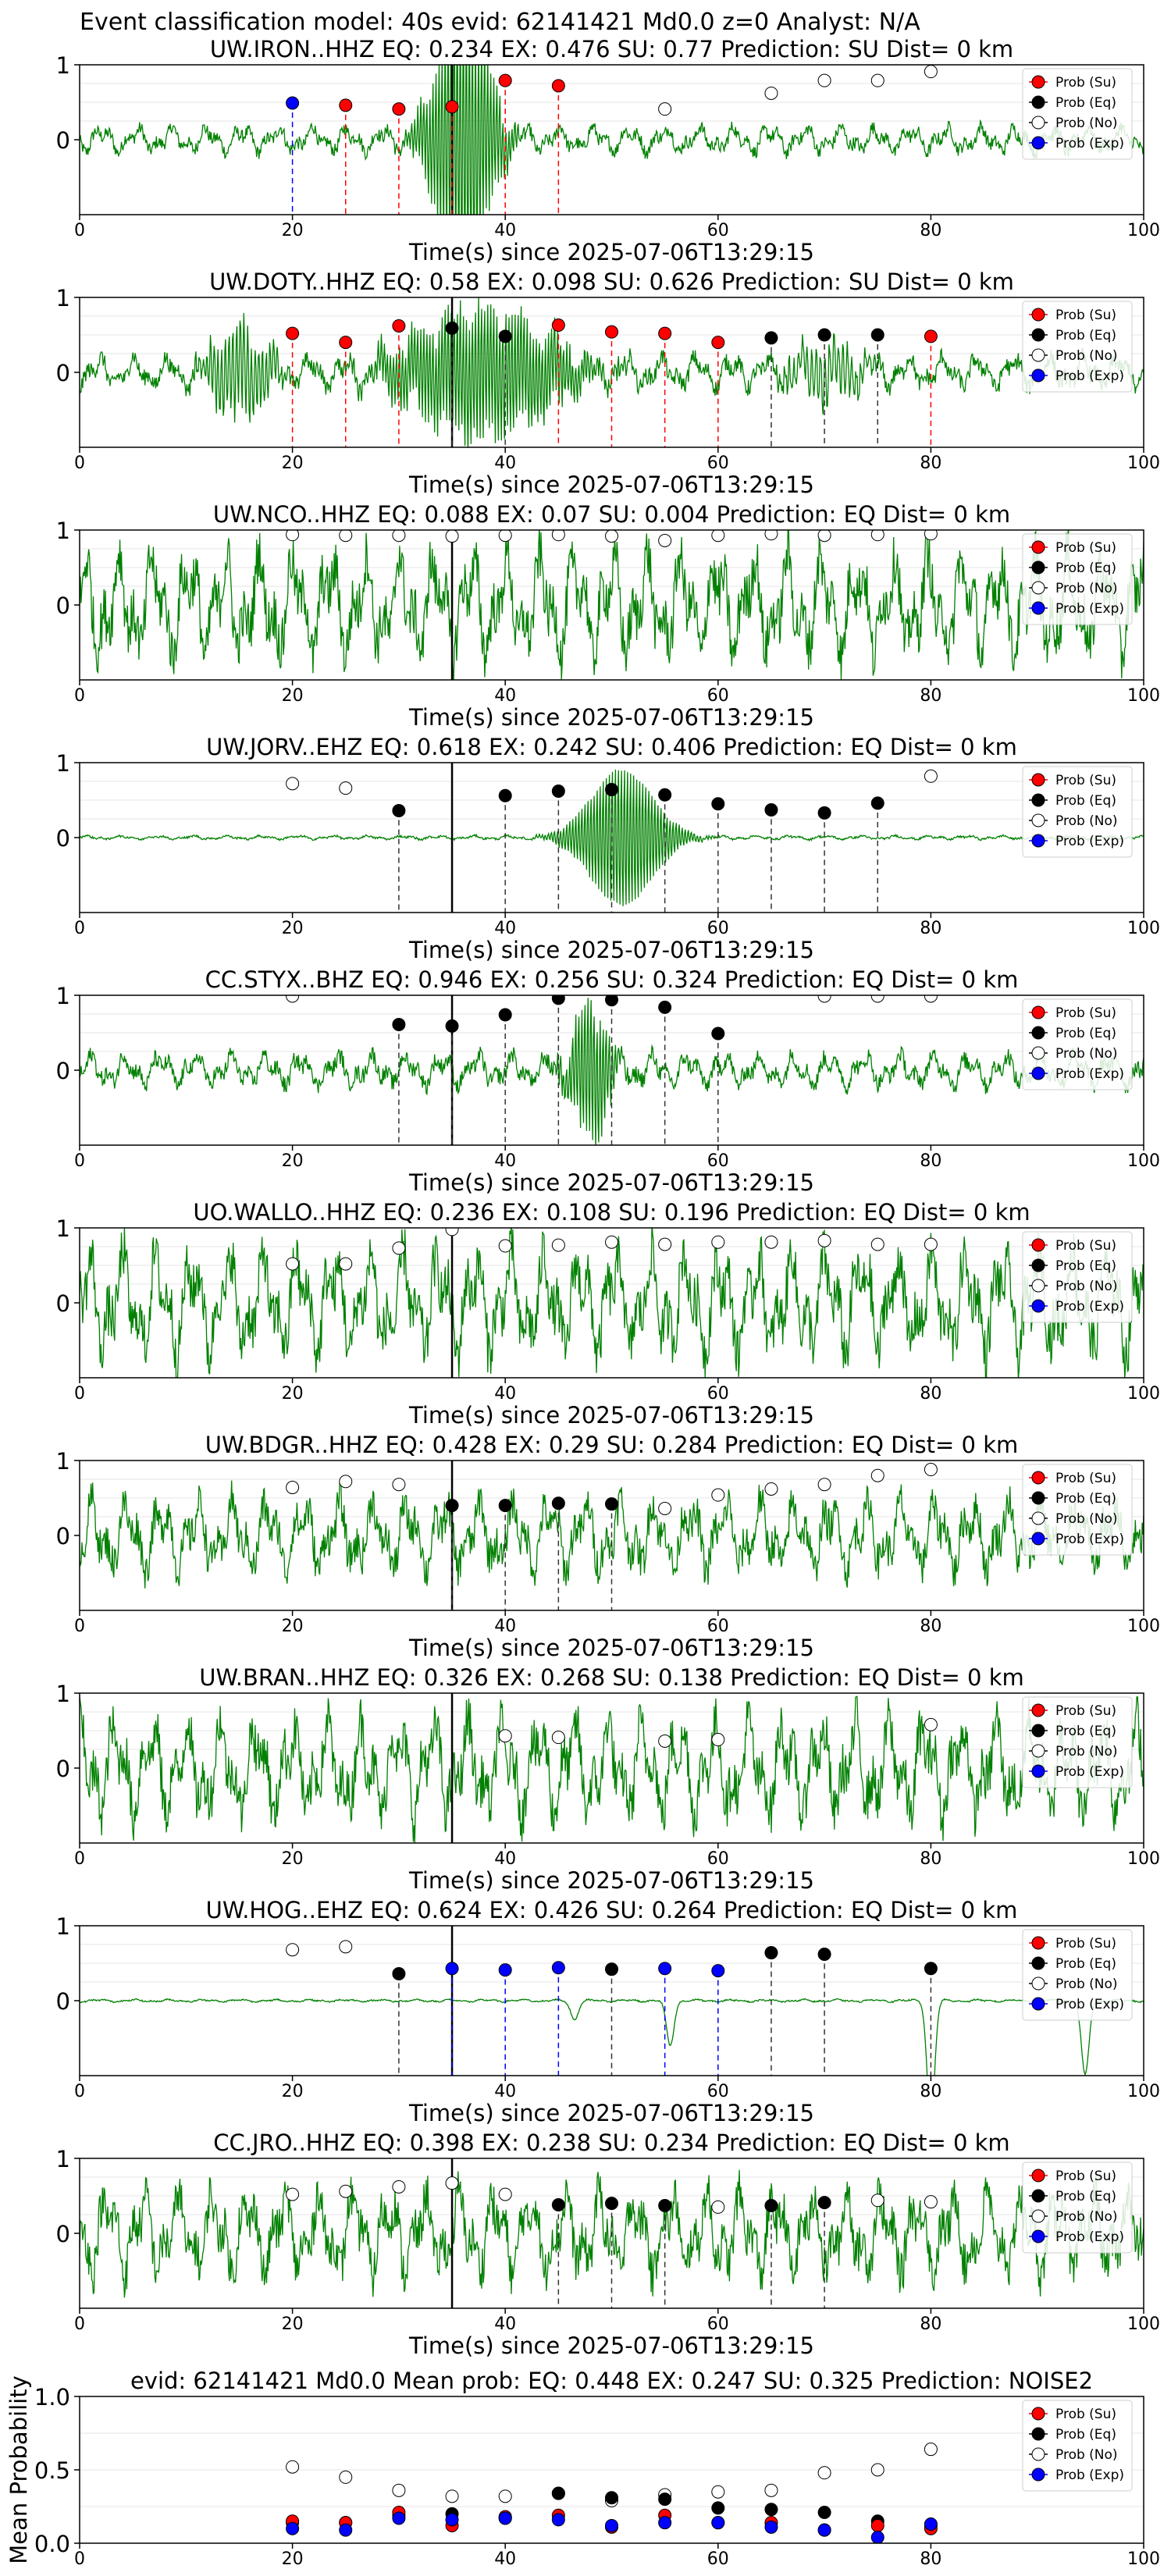 The width and height of the screenshot is (1171, 2576). What do you see at coordinates (558, 1968) in the screenshot?
I see `prob-marker-exp` at bounding box center [558, 1968].